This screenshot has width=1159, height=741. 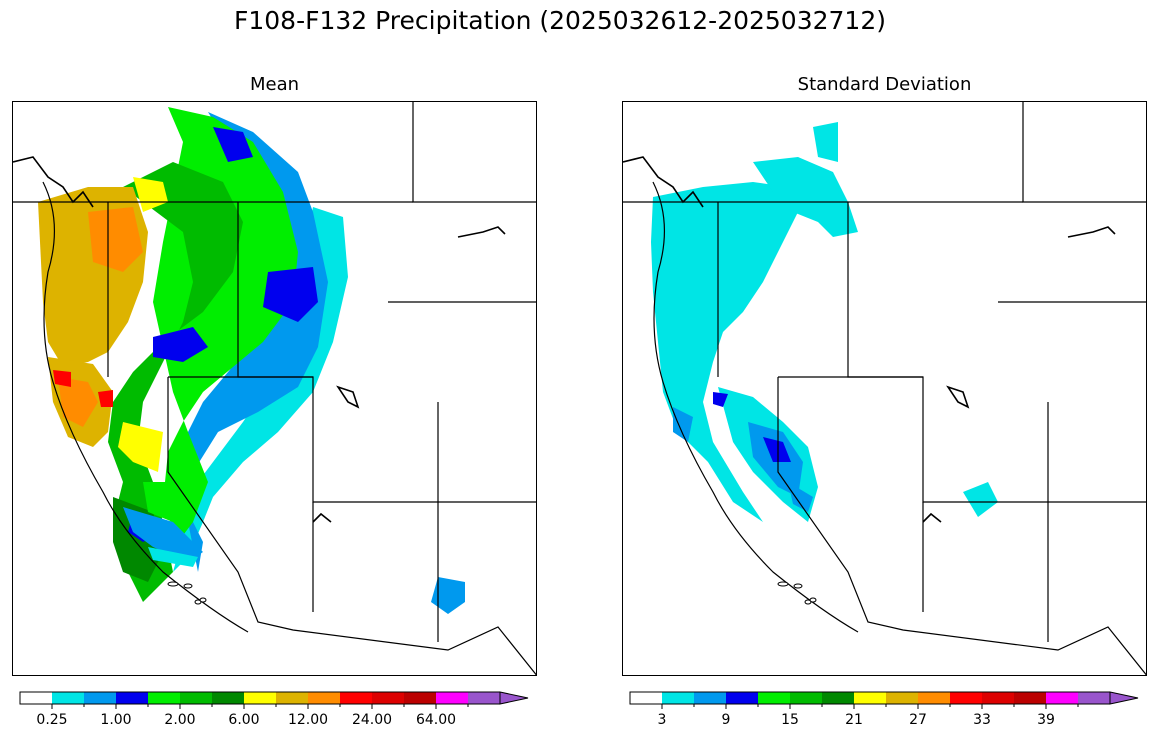 I want to click on sd-colorbar-tick-label: 27, so click(x=918, y=720).